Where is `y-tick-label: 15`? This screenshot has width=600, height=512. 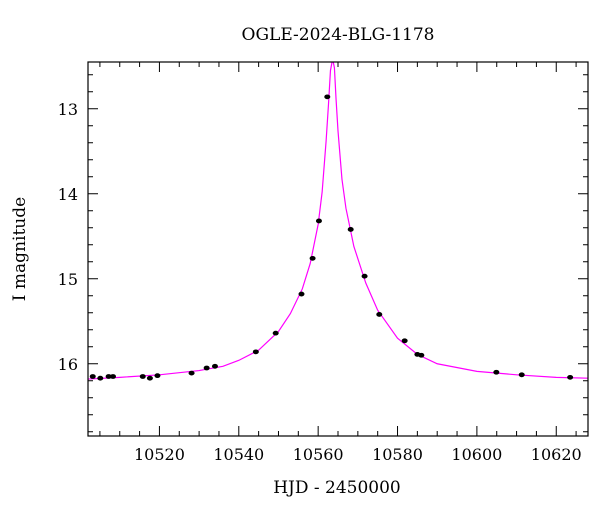 y-tick-label: 15 is located at coordinates (68, 279).